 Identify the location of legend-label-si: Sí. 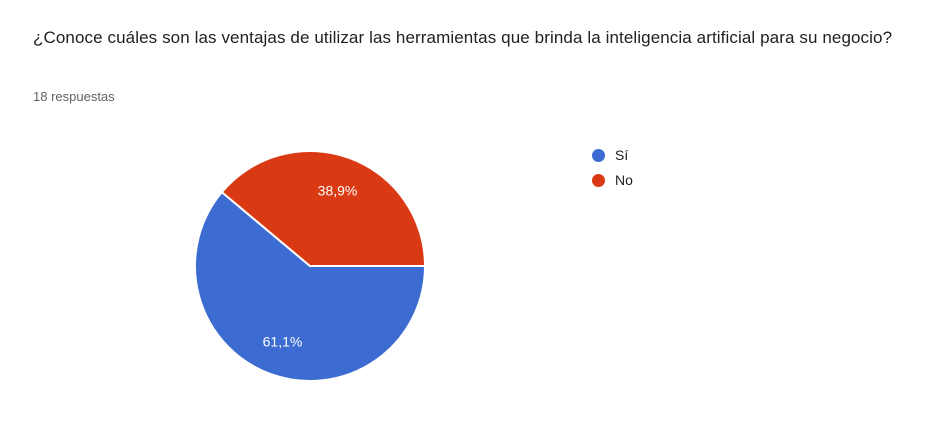
(622, 155).